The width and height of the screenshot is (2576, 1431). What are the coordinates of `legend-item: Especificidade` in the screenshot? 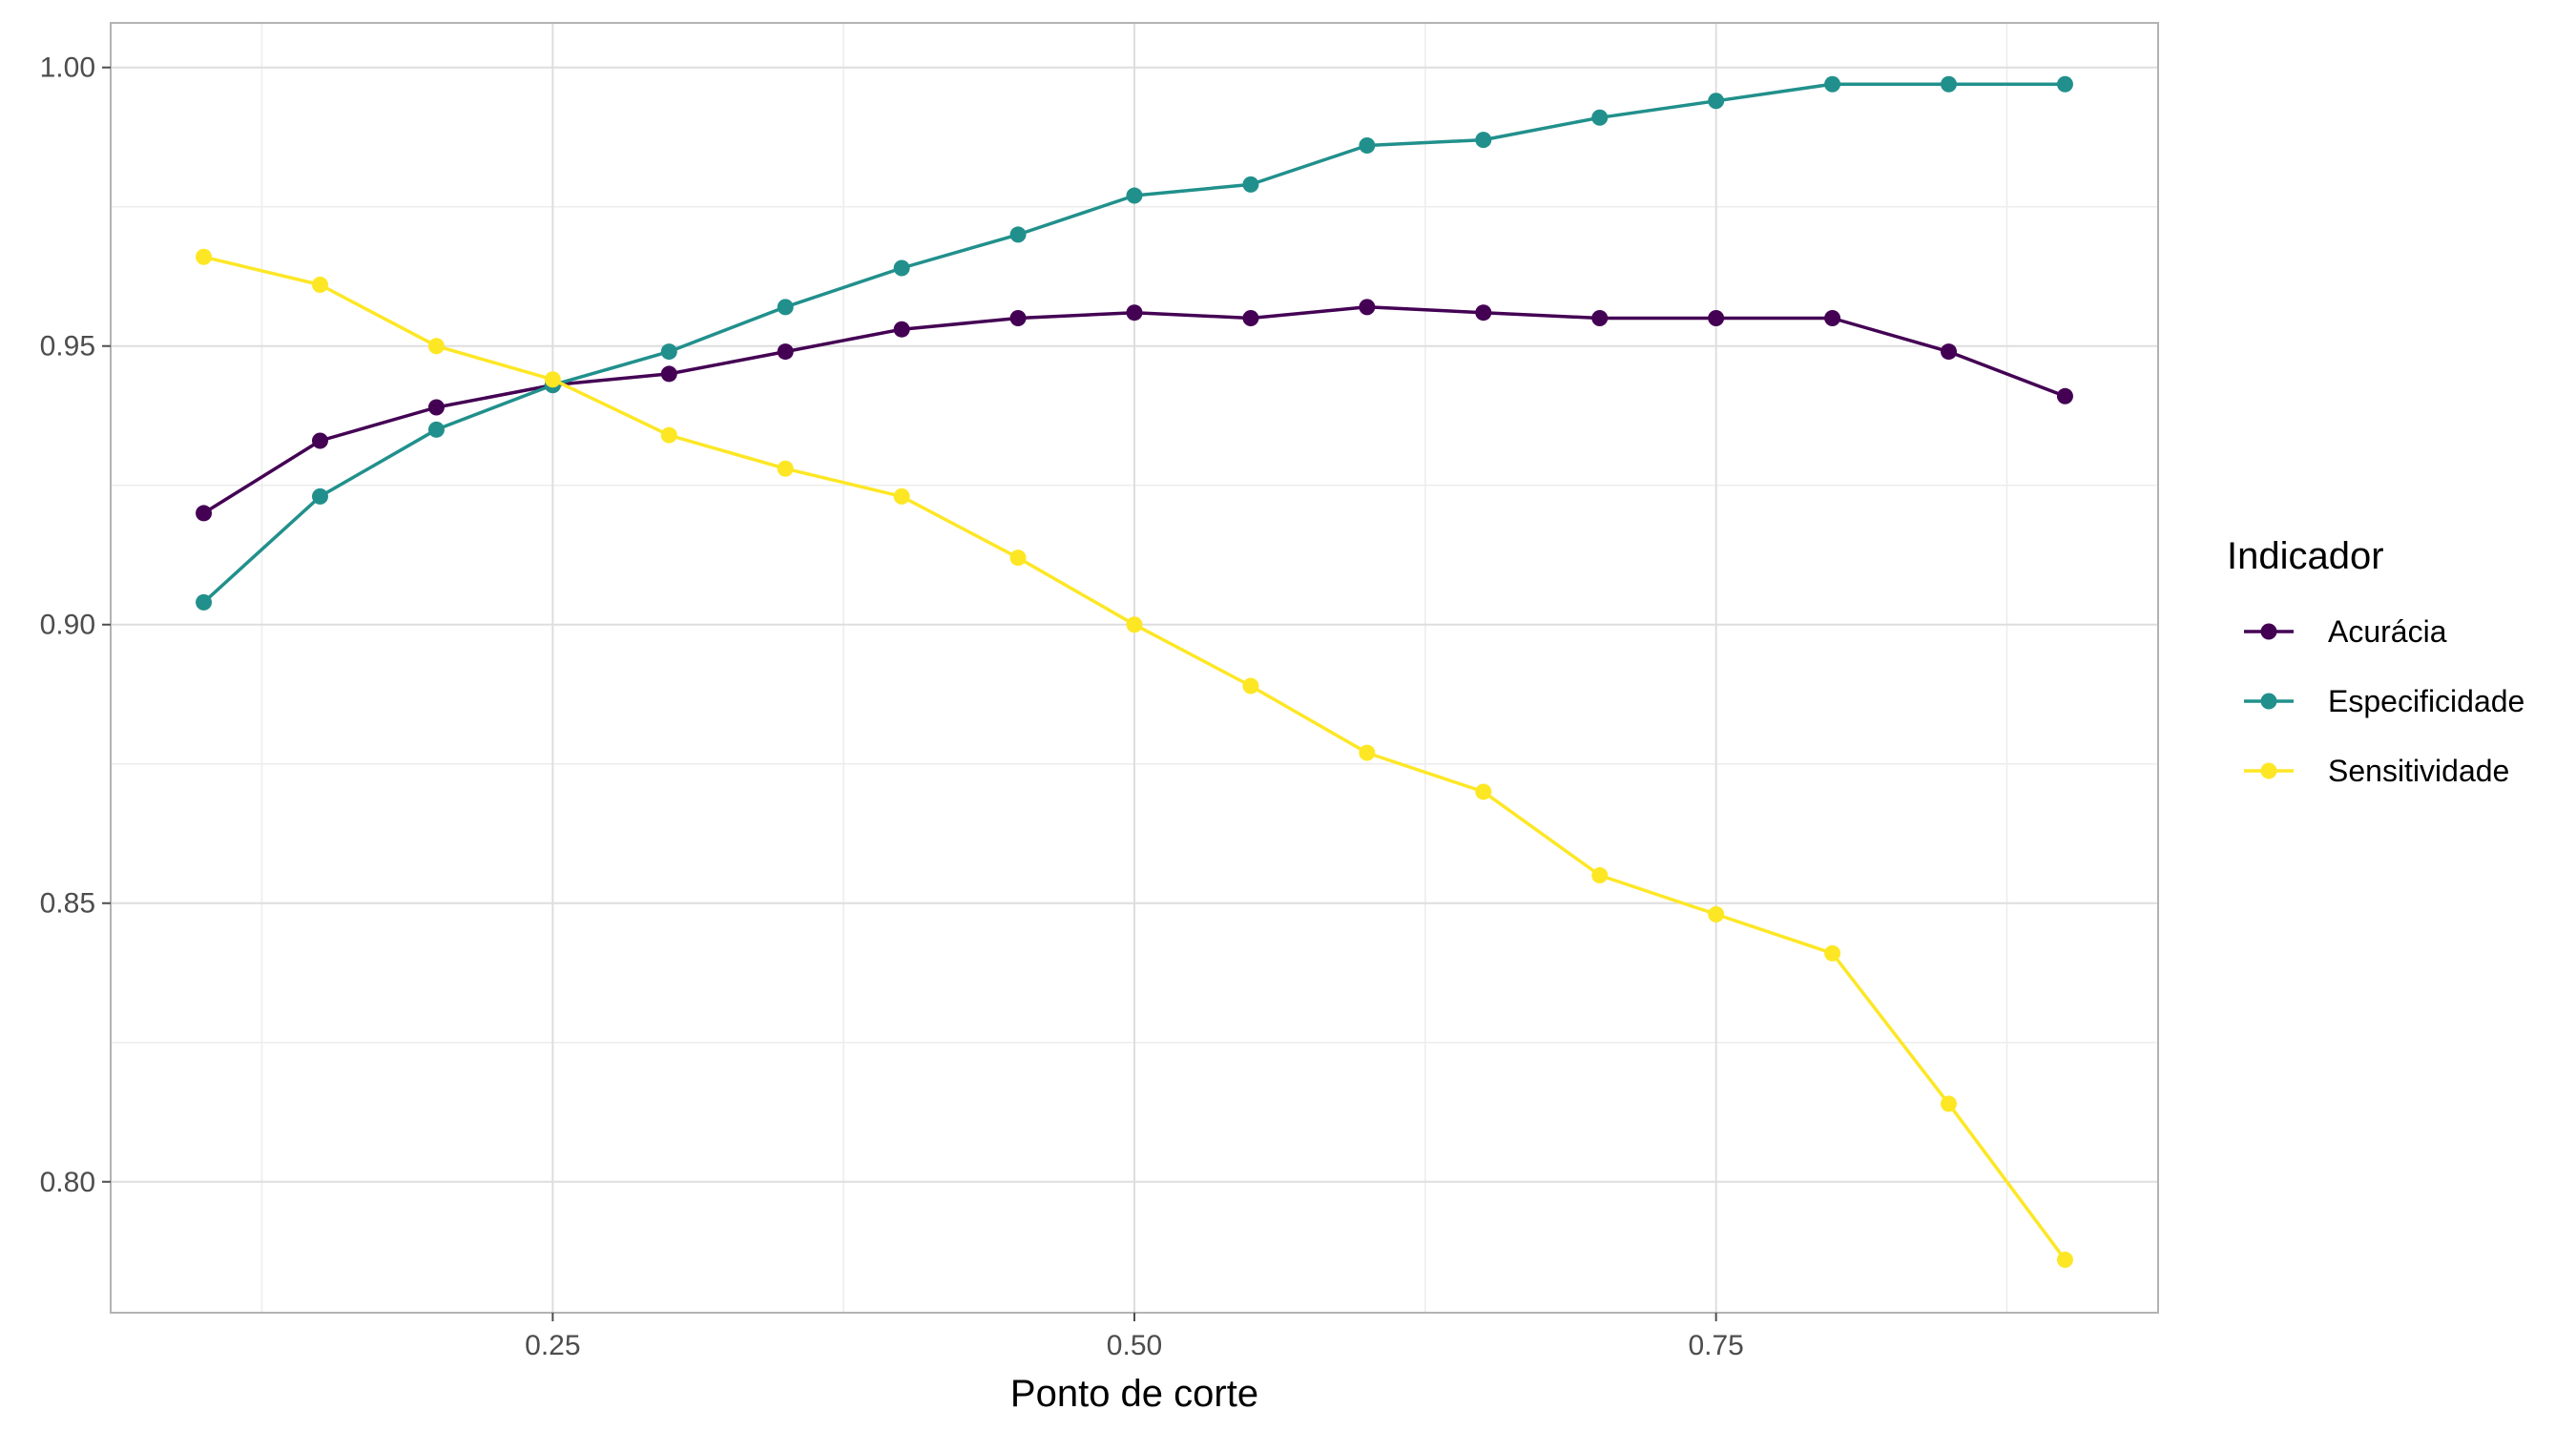 It's located at (2384, 701).